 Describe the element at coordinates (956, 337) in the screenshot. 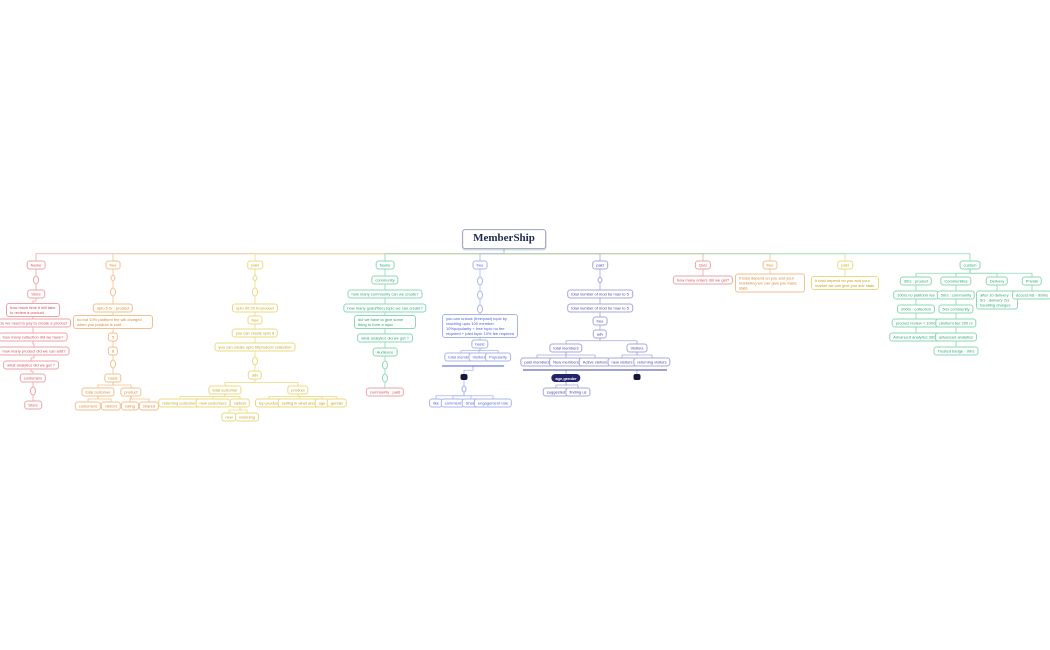

I see `topic-advanced-analytics: advanced analytics` at that location.